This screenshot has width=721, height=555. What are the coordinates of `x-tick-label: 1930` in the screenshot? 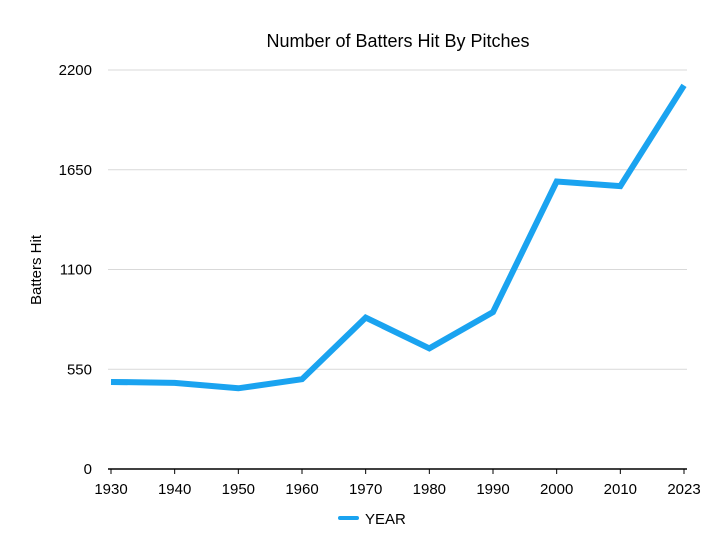 It's located at (110, 489).